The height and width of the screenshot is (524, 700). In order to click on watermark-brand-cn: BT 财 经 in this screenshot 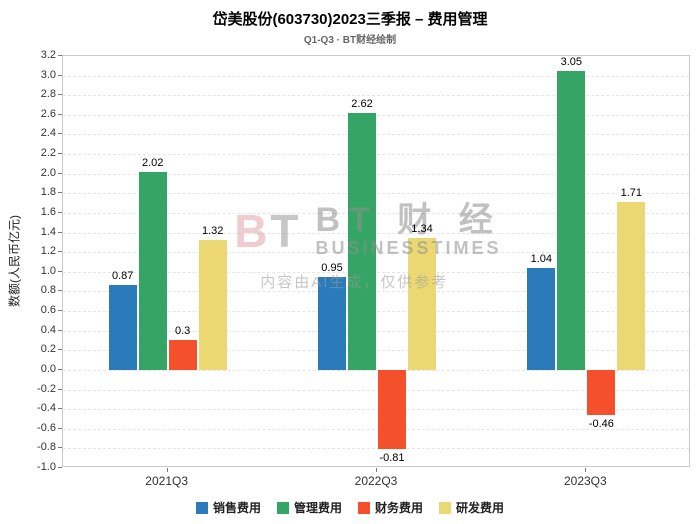, I will do `click(408, 220)`.